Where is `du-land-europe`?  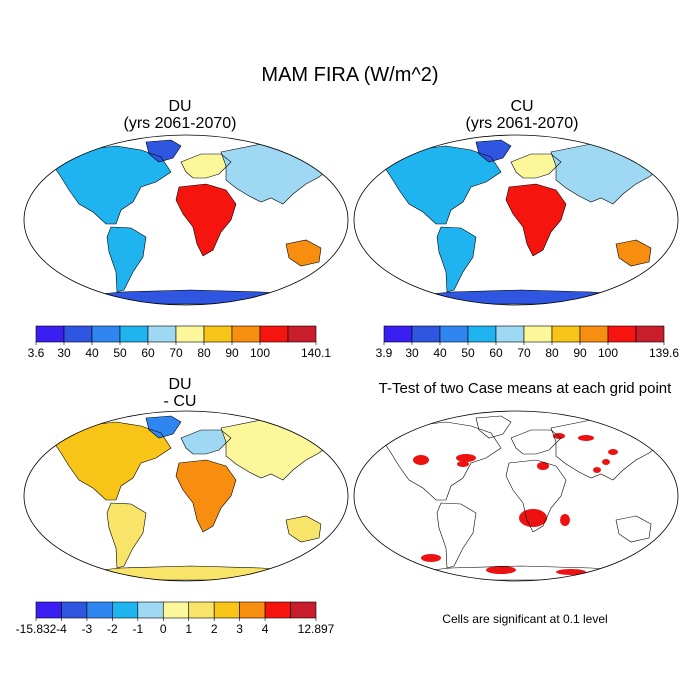 du-land-europe is located at coordinates (206, 166).